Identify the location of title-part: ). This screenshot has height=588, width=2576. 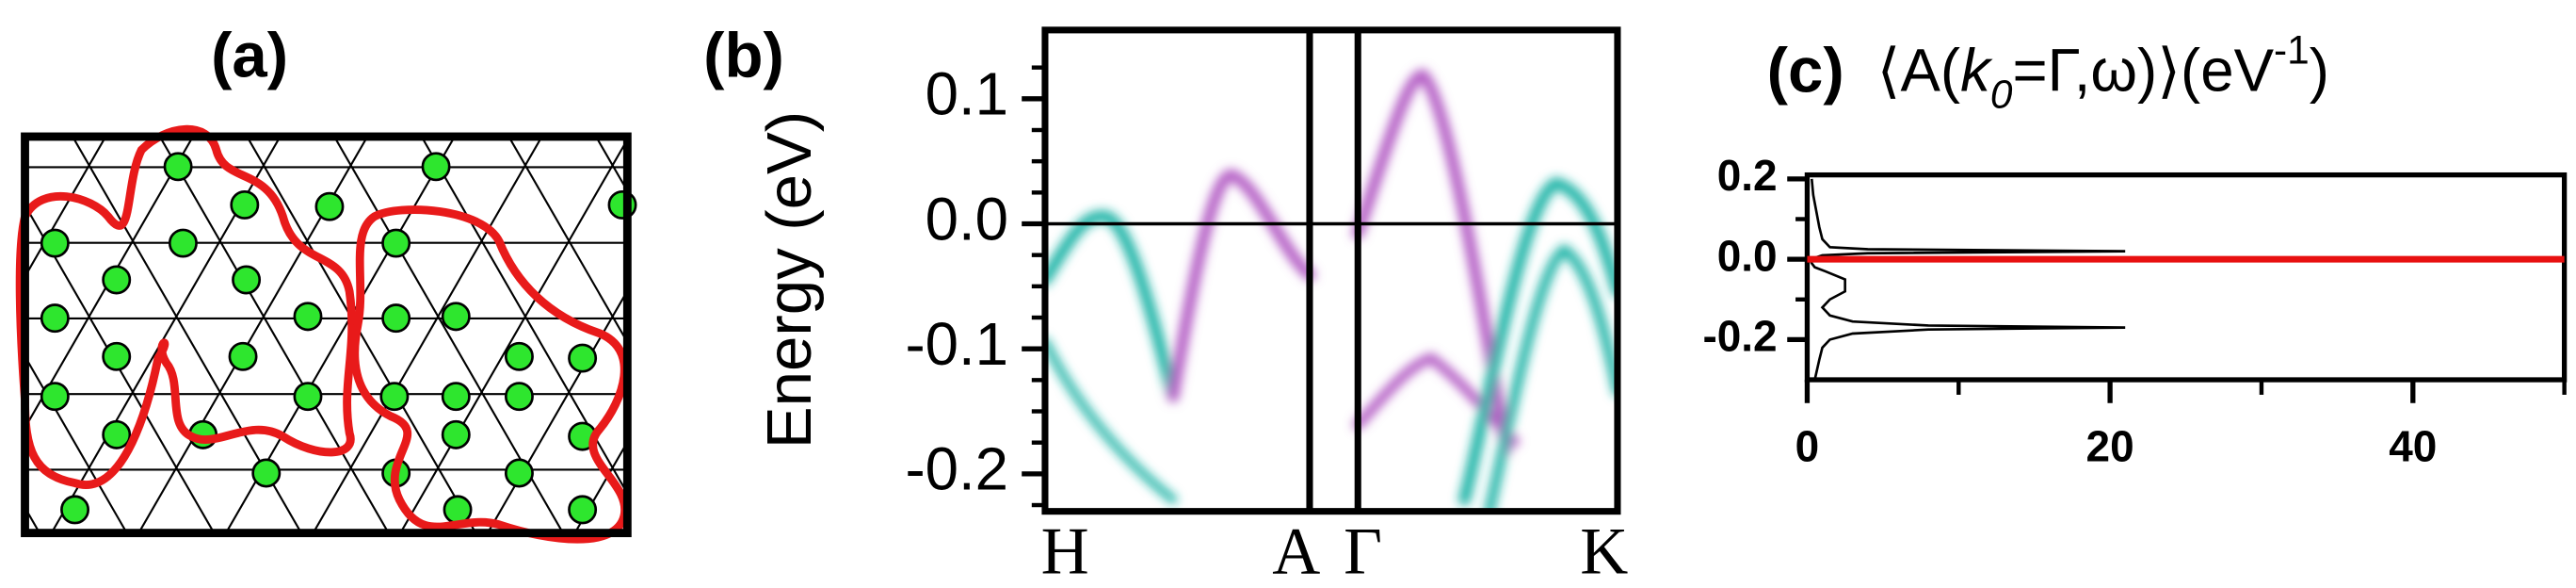
(2319, 70).